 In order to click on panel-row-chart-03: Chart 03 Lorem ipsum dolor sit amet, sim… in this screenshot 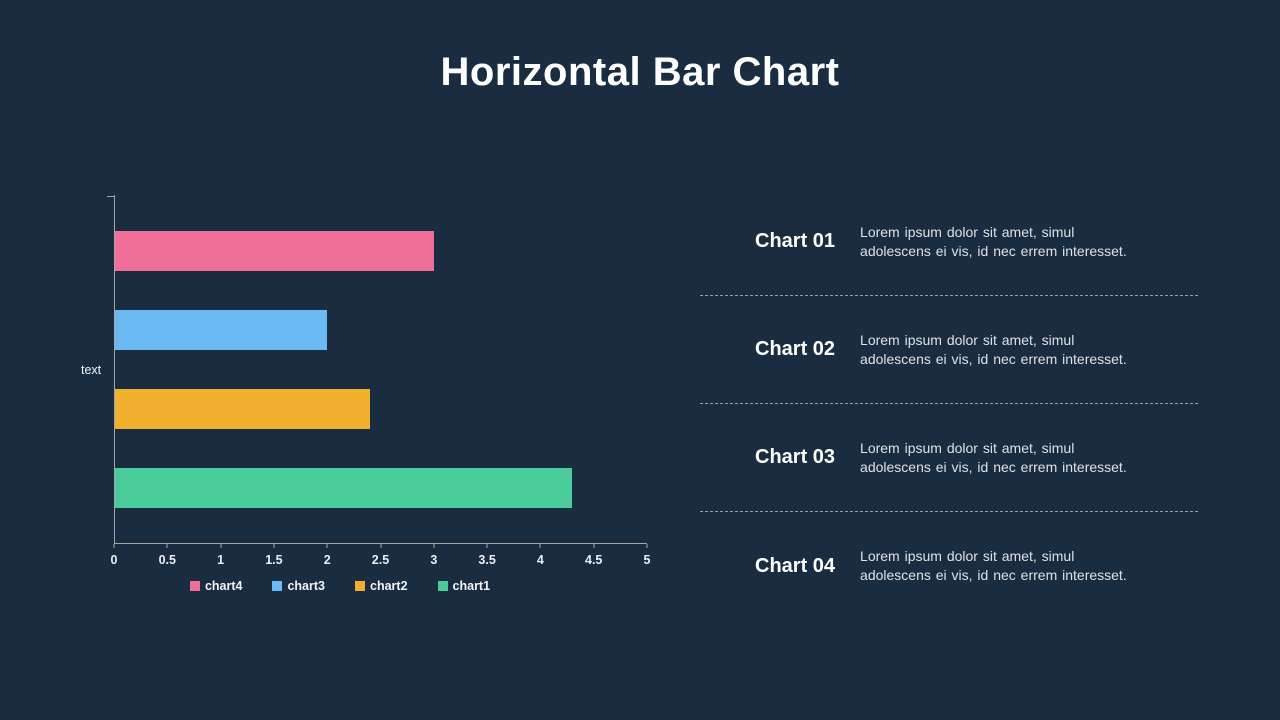, I will do `click(949, 458)`.